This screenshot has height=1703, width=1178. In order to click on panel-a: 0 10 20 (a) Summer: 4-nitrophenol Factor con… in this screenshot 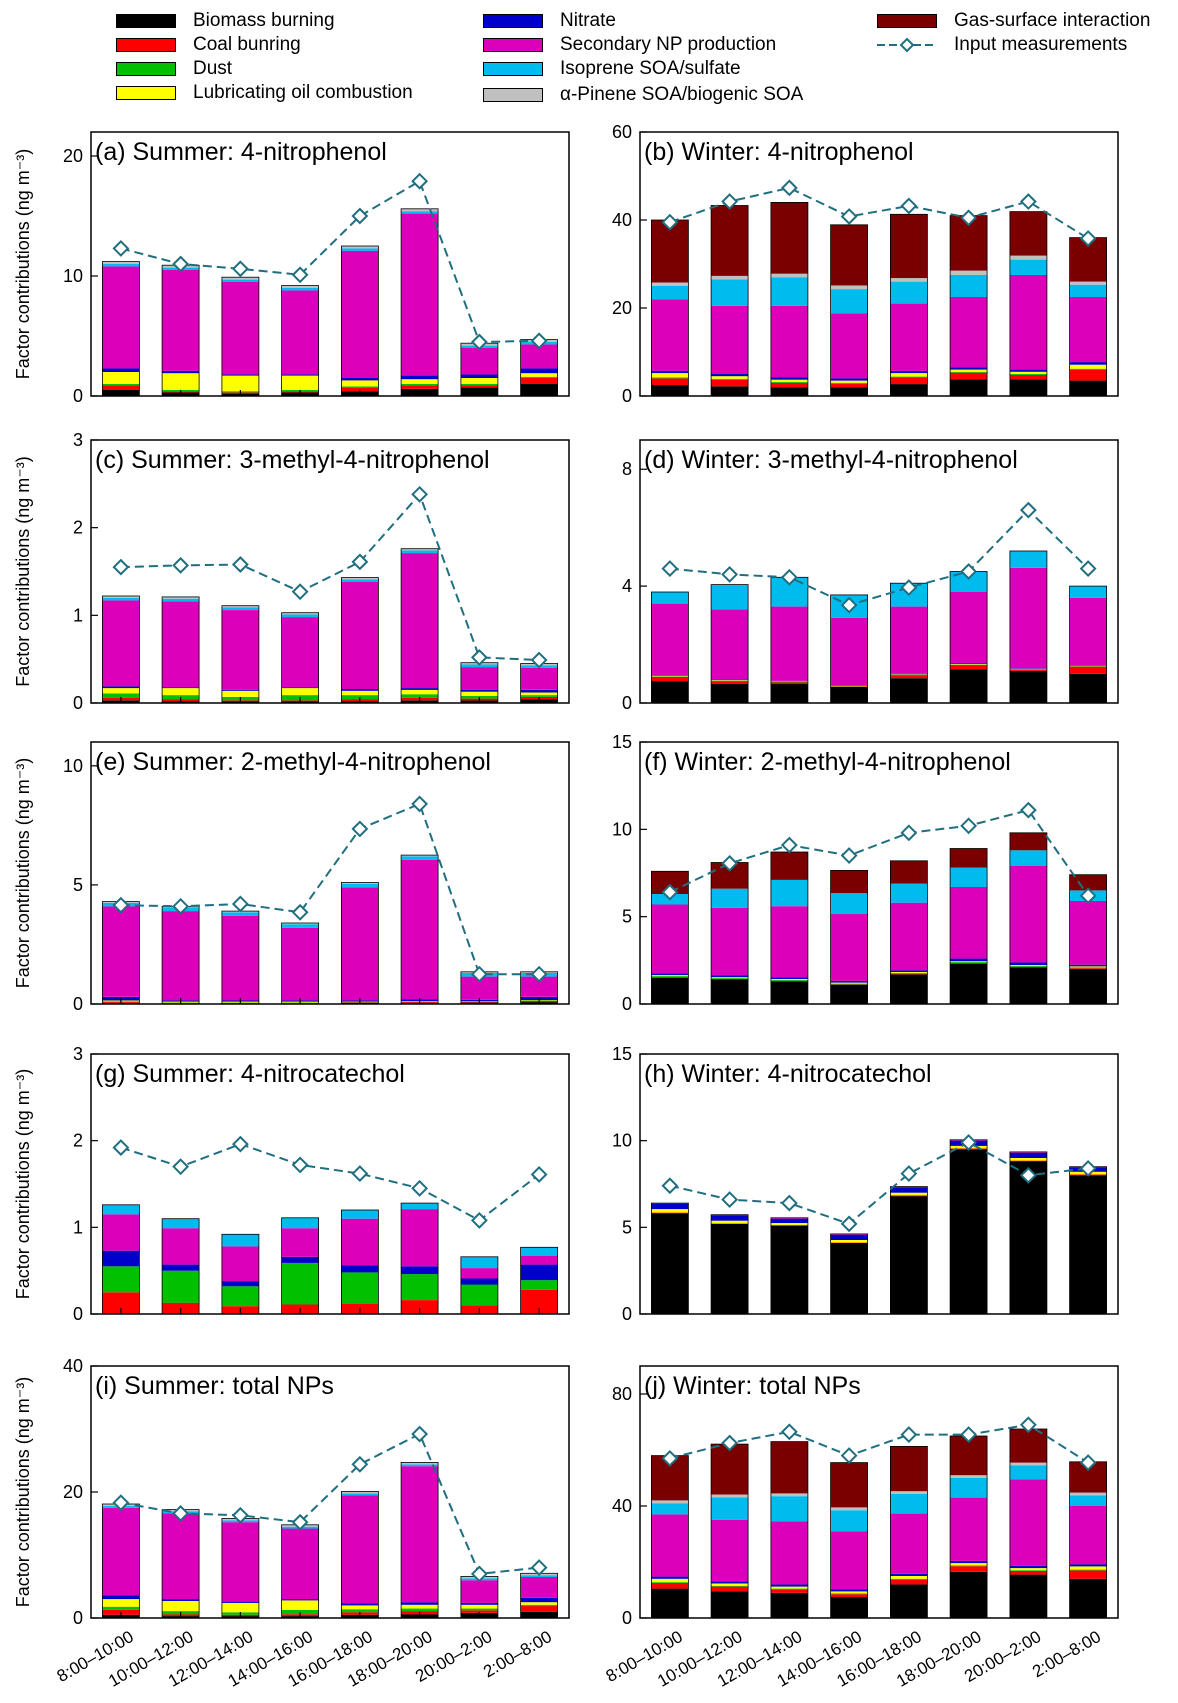, I will do `click(291, 268)`.